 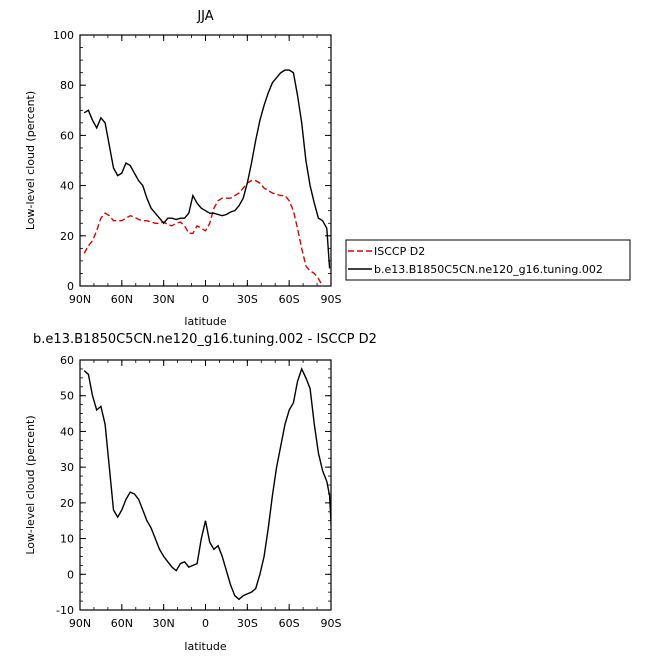 What do you see at coordinates (63, 35) in the screenshot?
I see `y-tick-label: 100` at bounding box center [63, 35].